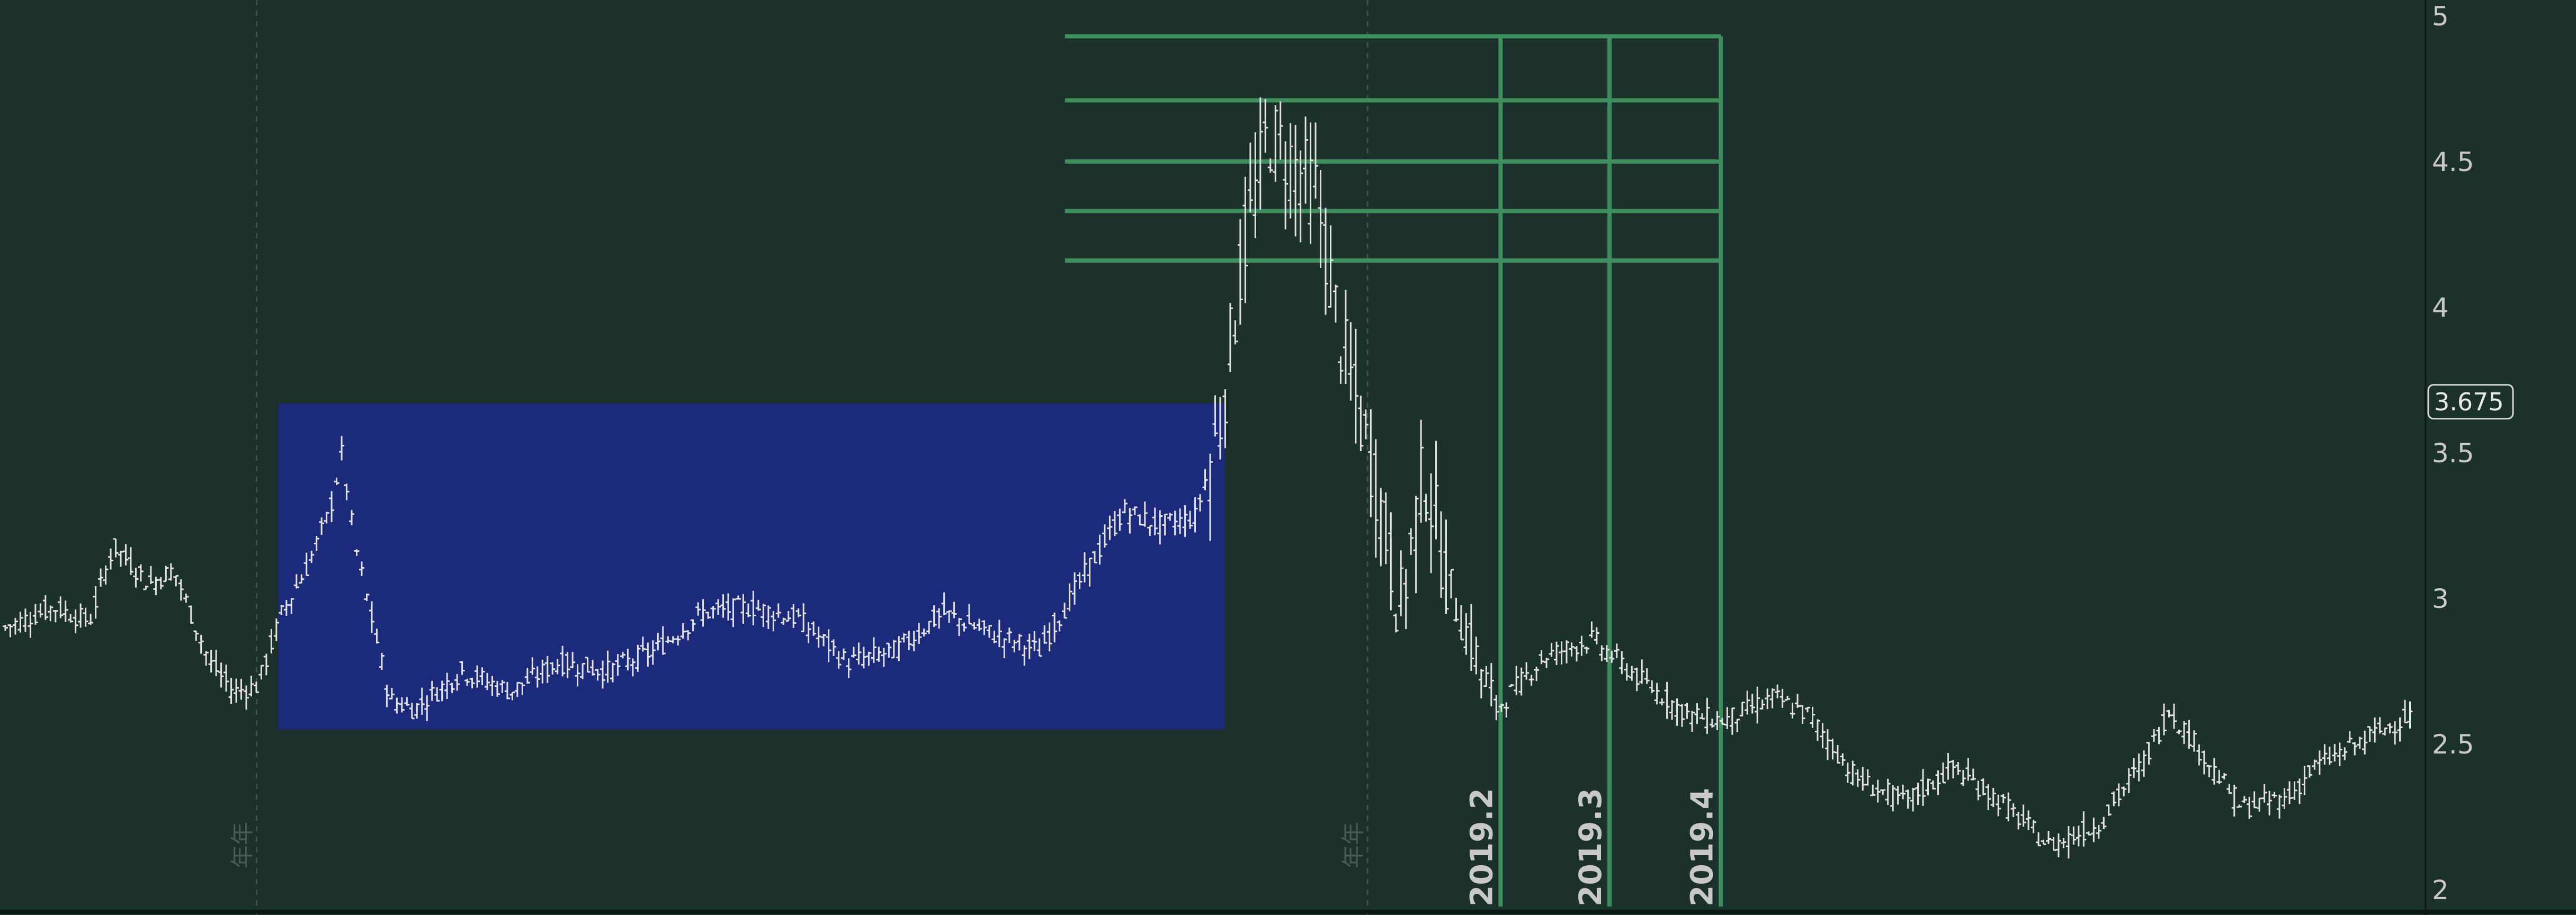 The width and height of the screenshot is (2576, 915). What do you see at coordinates (2440, 599) in the screenshot?
I see `y-tick-label: 3` at bounding box center [2440, 599].